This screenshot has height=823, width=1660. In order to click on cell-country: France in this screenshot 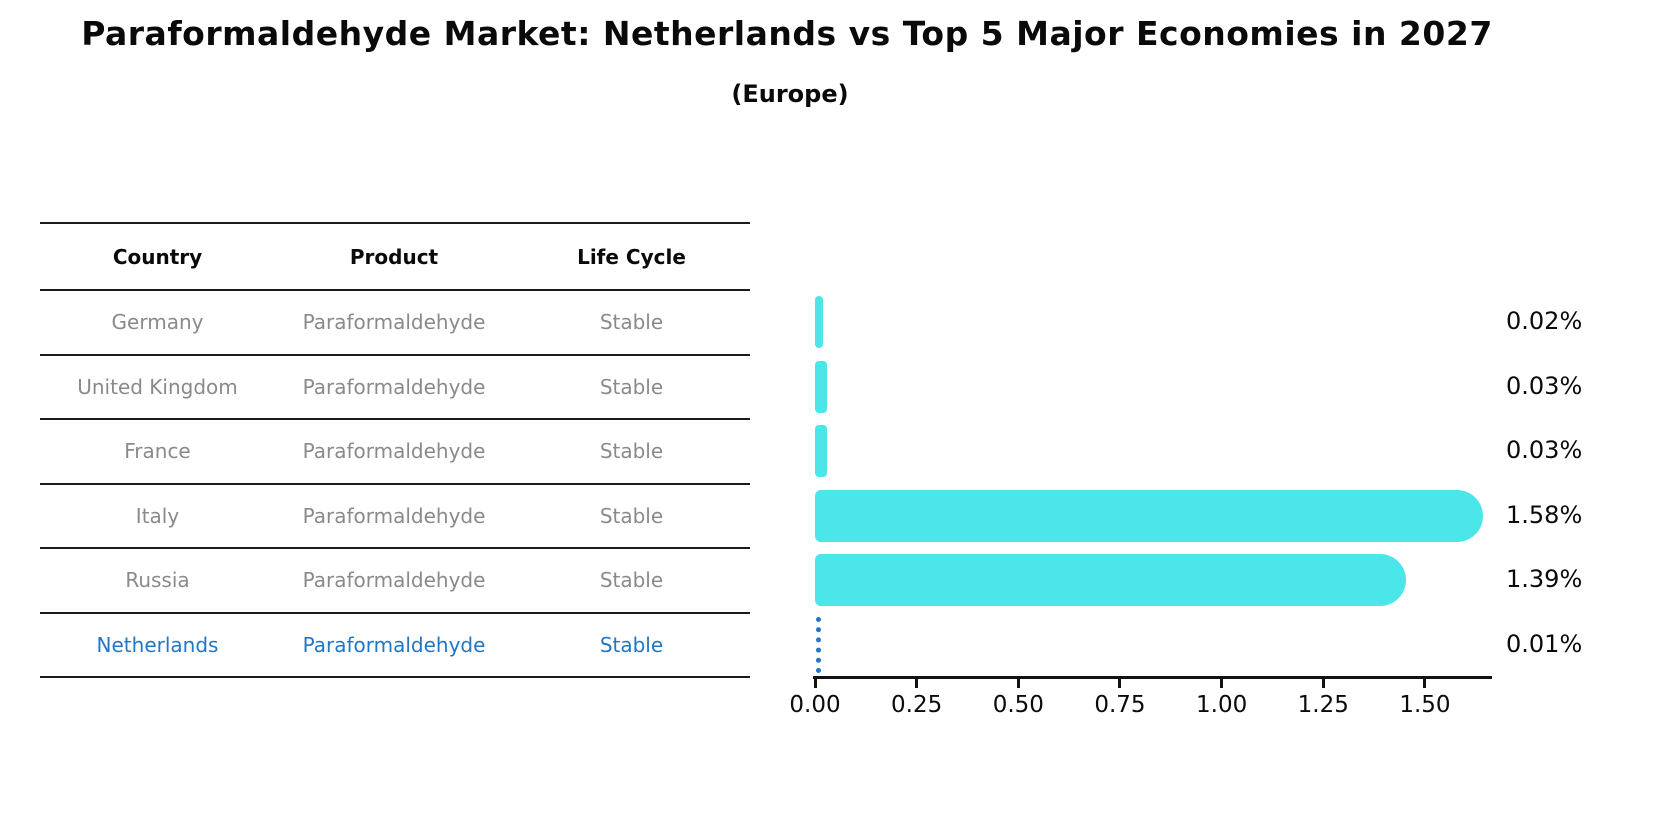, I will do `click(157, 451)`.